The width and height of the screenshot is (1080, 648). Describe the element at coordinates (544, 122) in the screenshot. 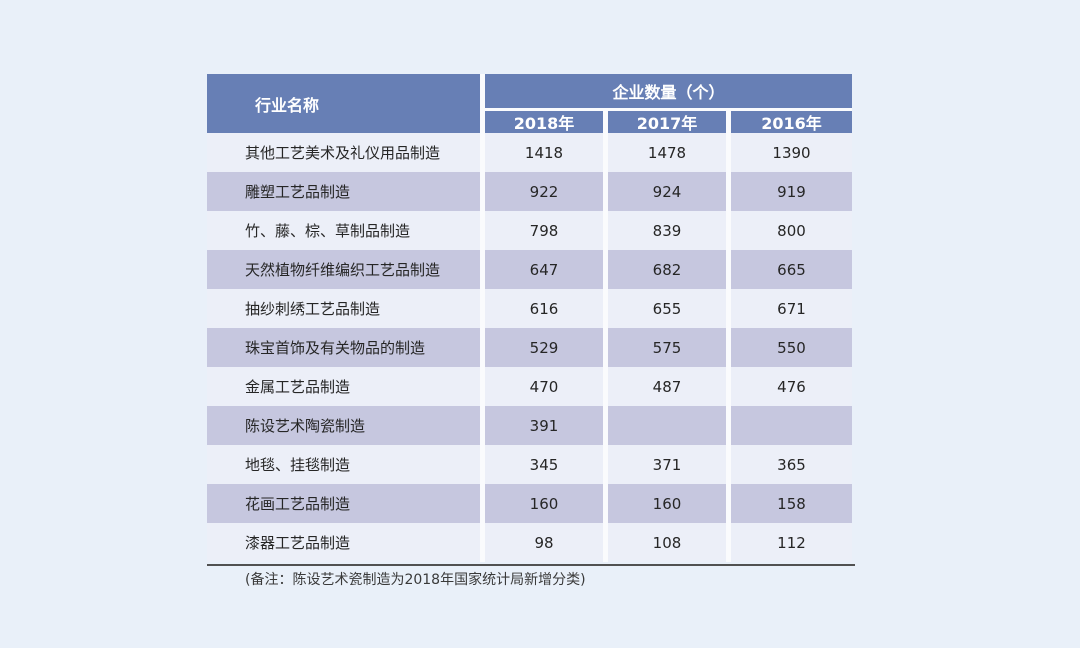

I see `col-header-2018: 2018年` at that location.